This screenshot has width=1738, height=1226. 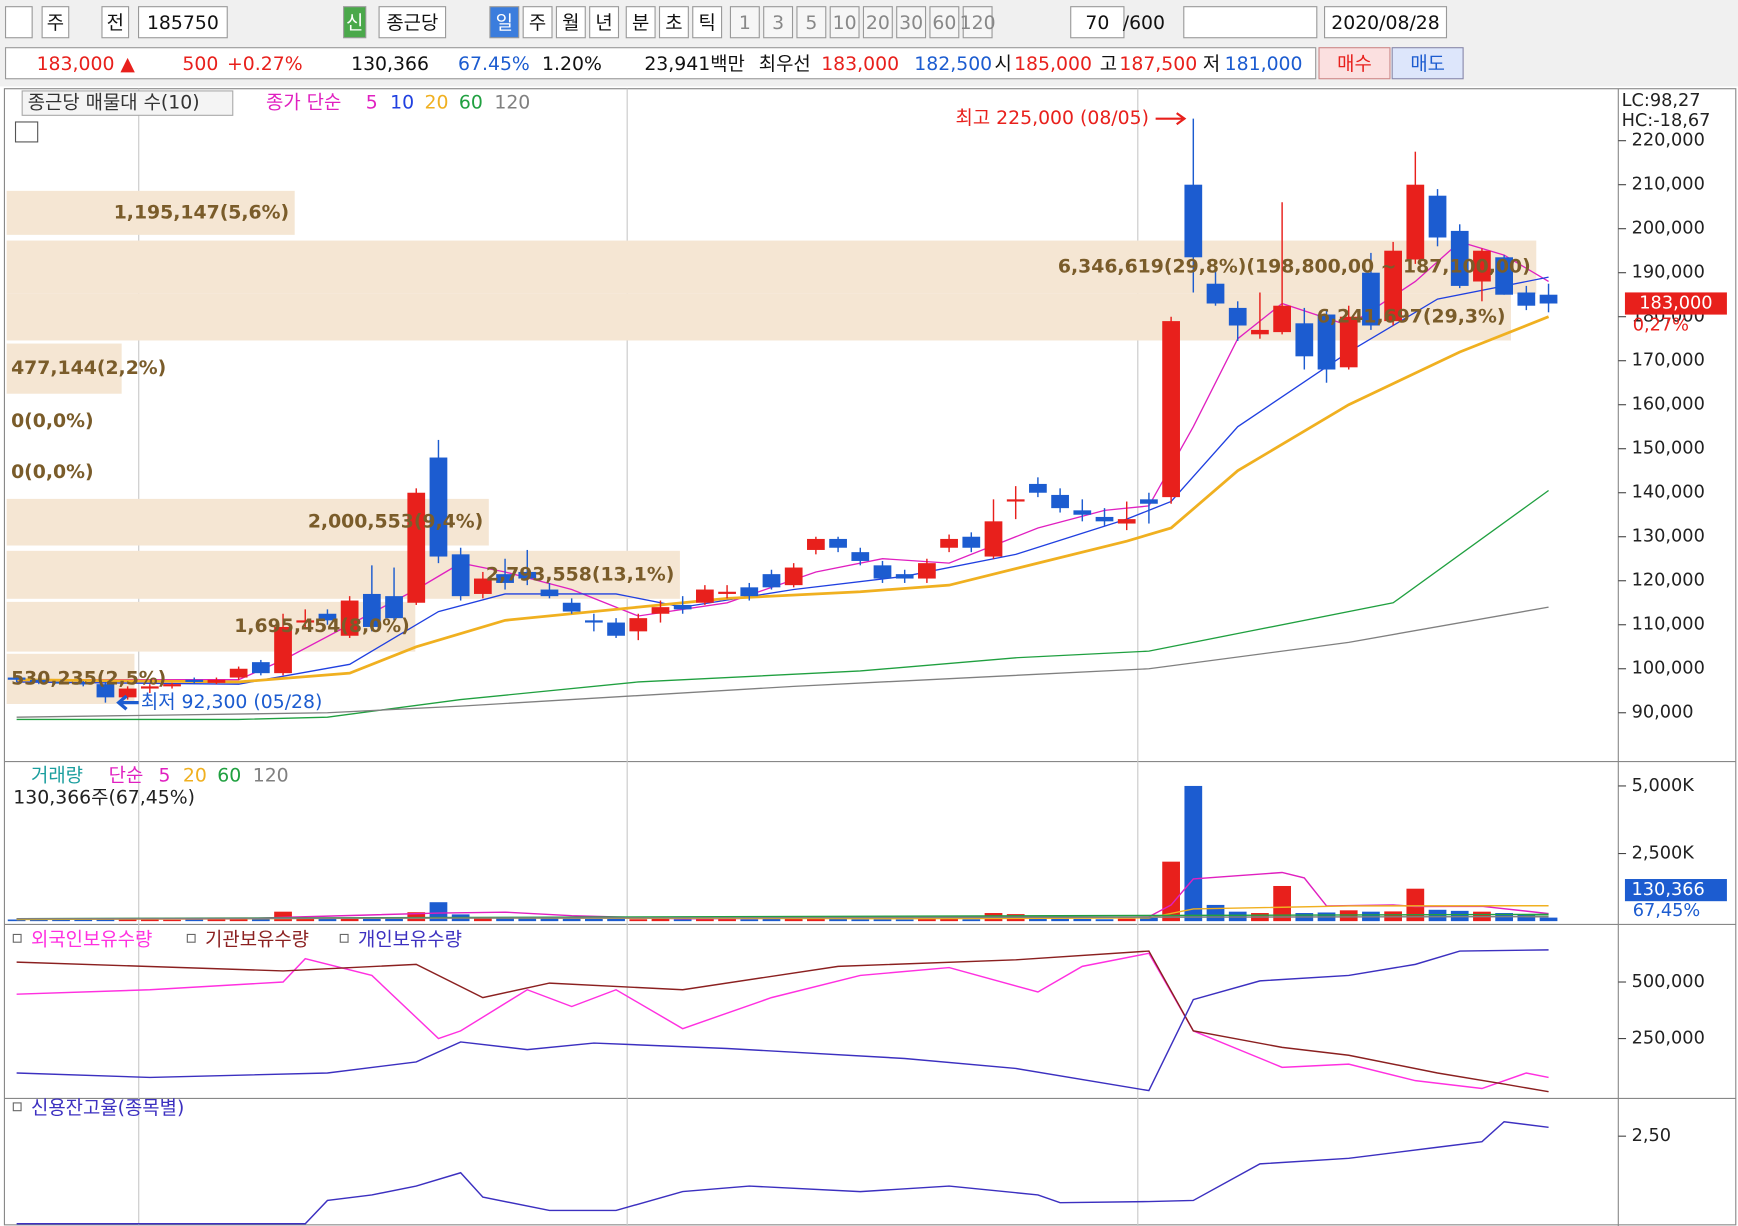 I want to click on toolbar-label: 종근당, so click(x=412, y=23).